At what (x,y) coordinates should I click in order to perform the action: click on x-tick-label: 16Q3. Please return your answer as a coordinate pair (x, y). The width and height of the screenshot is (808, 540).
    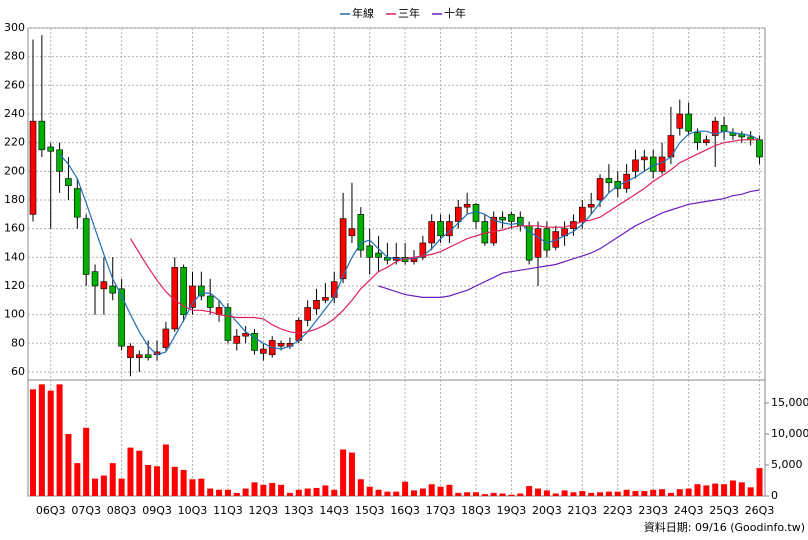
    Looking at the image, I should click on (405, 510).